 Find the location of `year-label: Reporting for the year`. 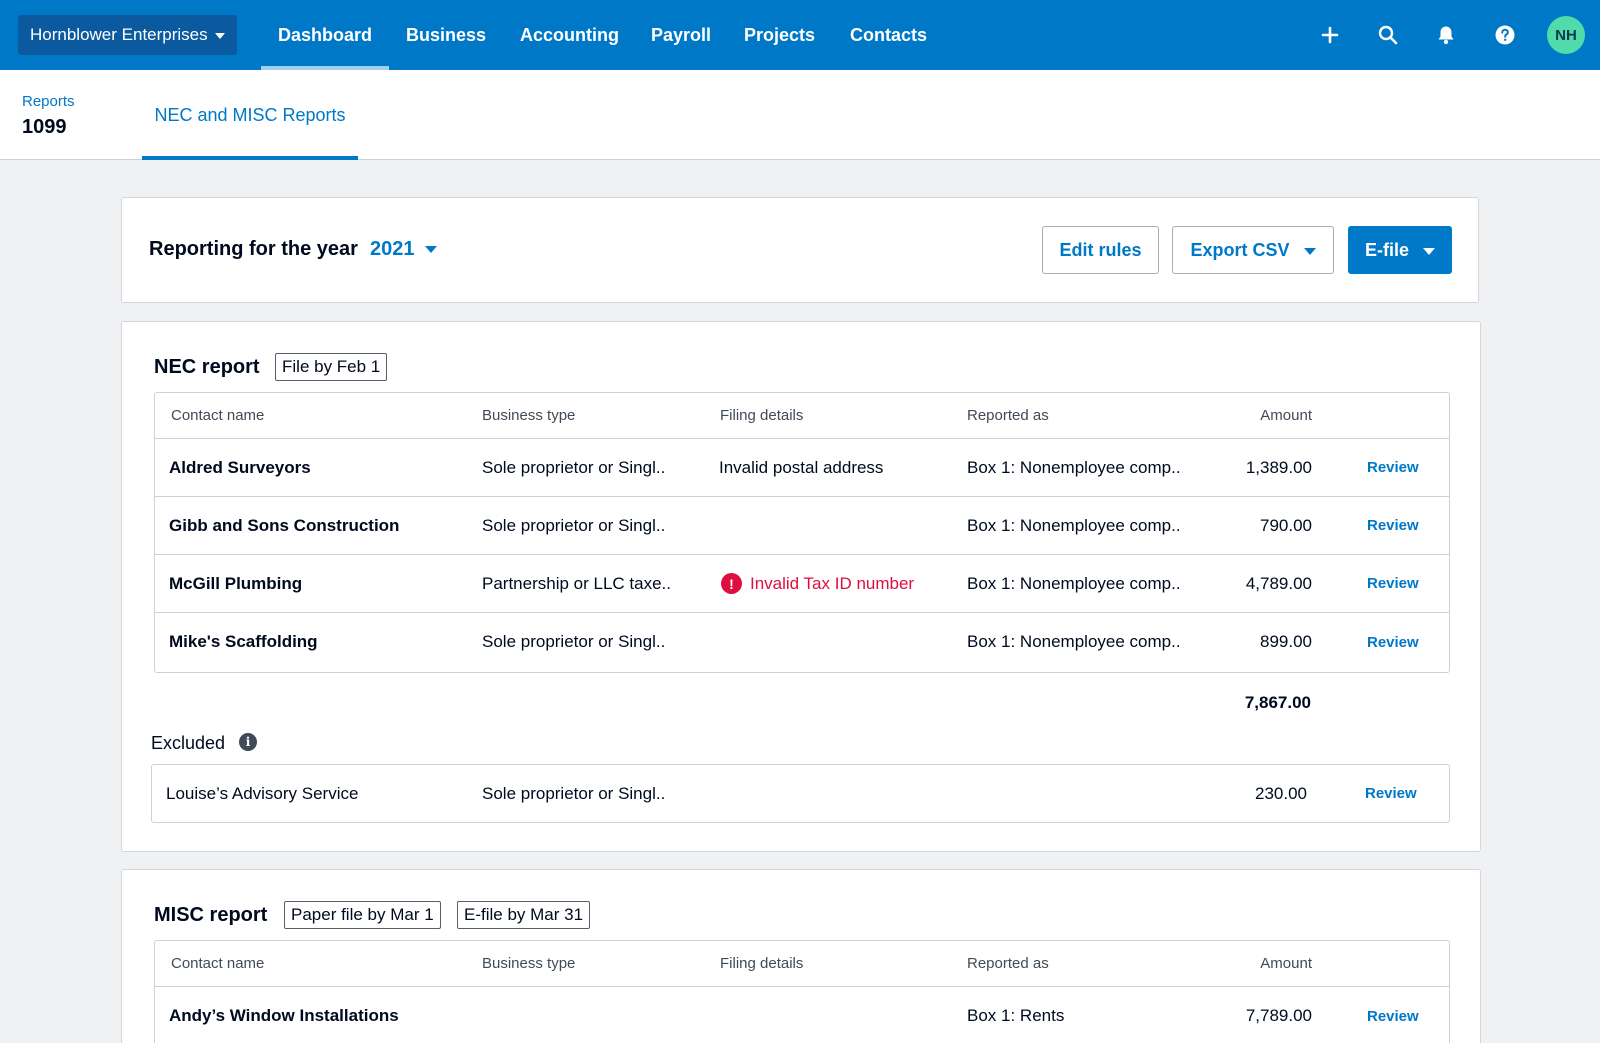

year-label: Reporting for the year is located at coordinates (253, 249).